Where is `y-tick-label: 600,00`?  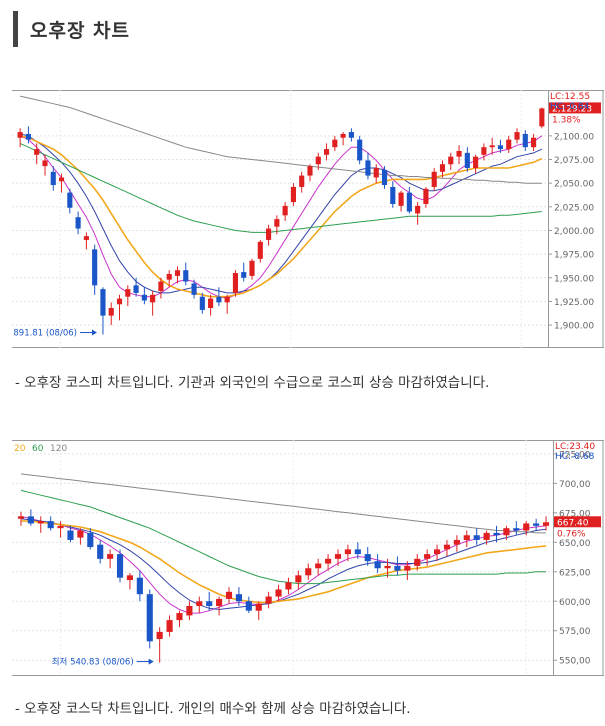
y-tick-label: 600,00 is located at coordinates (575, 603).